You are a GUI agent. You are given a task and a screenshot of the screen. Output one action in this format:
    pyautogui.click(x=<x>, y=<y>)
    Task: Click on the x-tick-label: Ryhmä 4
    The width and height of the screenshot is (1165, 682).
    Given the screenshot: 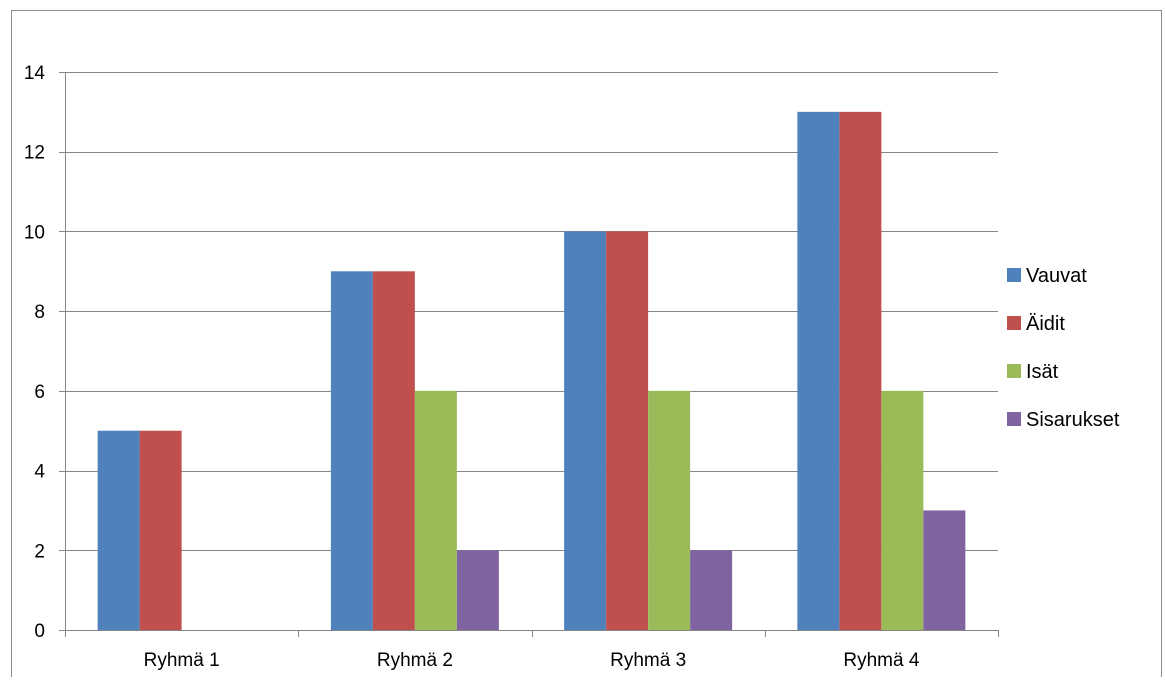 What is the action you would take?
    pyautogui.click(x=881, y=660)
    